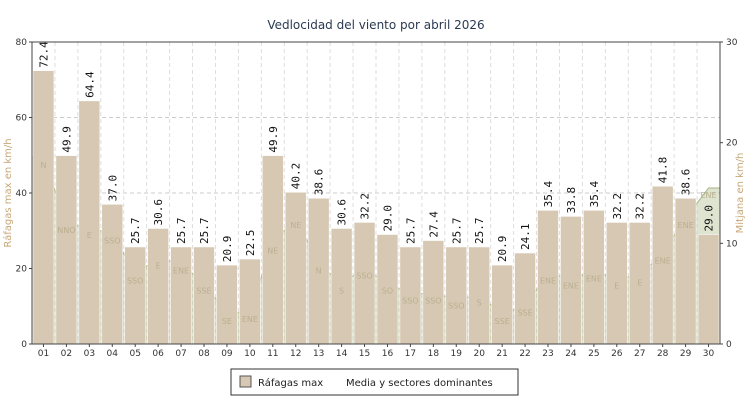 This screenshot has height=400, width=750. Describe the element at coordinates (22, 119) in the screenshot. I see `y-tick-label-left: 60` at that location.